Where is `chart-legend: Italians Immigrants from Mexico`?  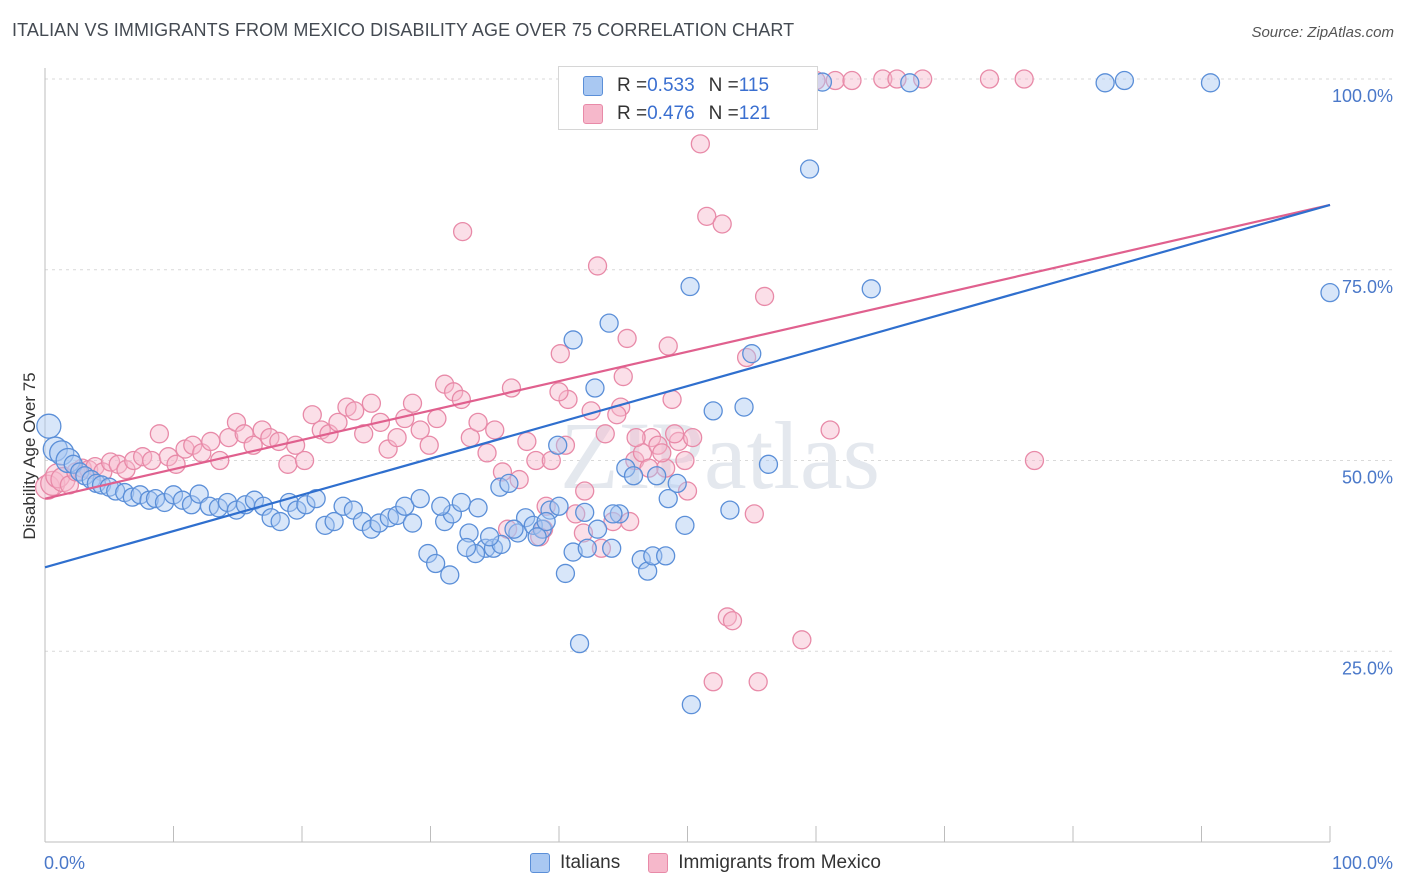
chart-legend: Italians Immigrants from Mexico is located at coordinates (705, 863).